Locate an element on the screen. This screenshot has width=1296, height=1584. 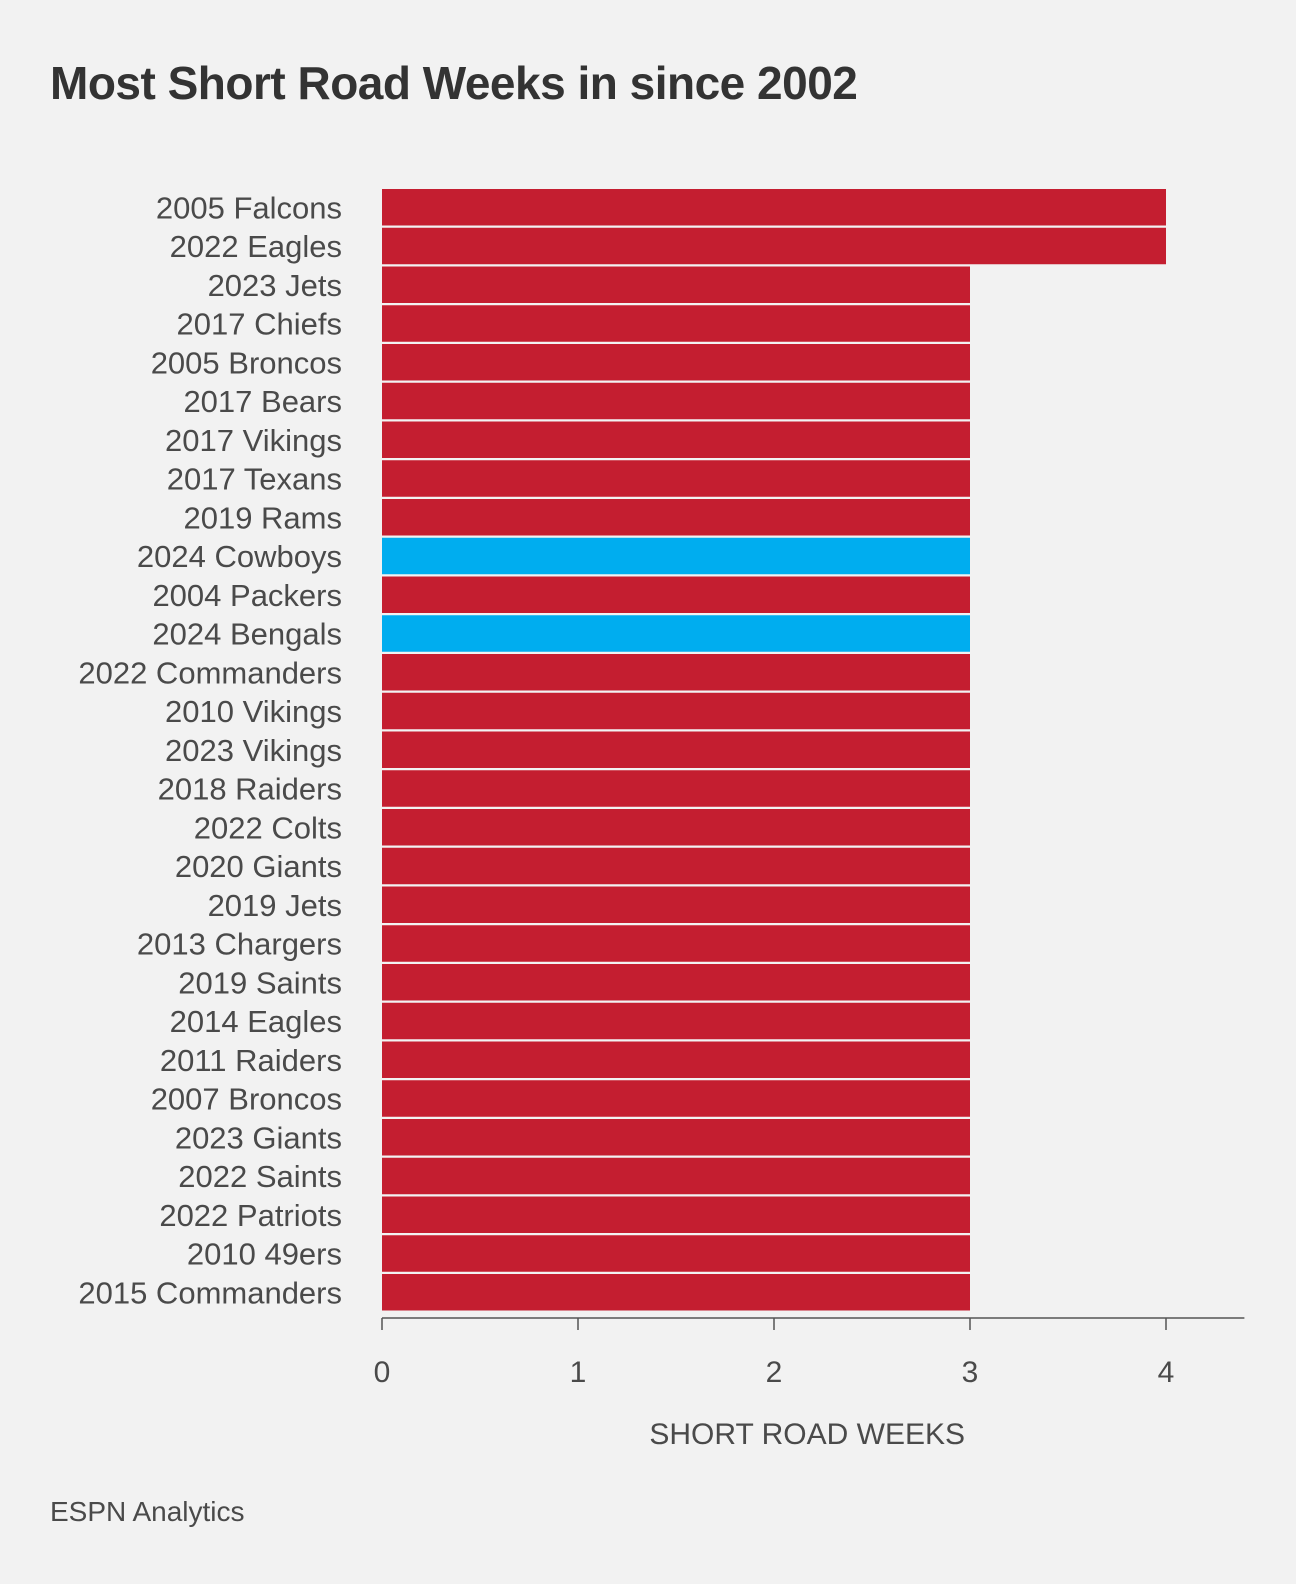
bar-2023-jets is located at coordinates (676, 284).